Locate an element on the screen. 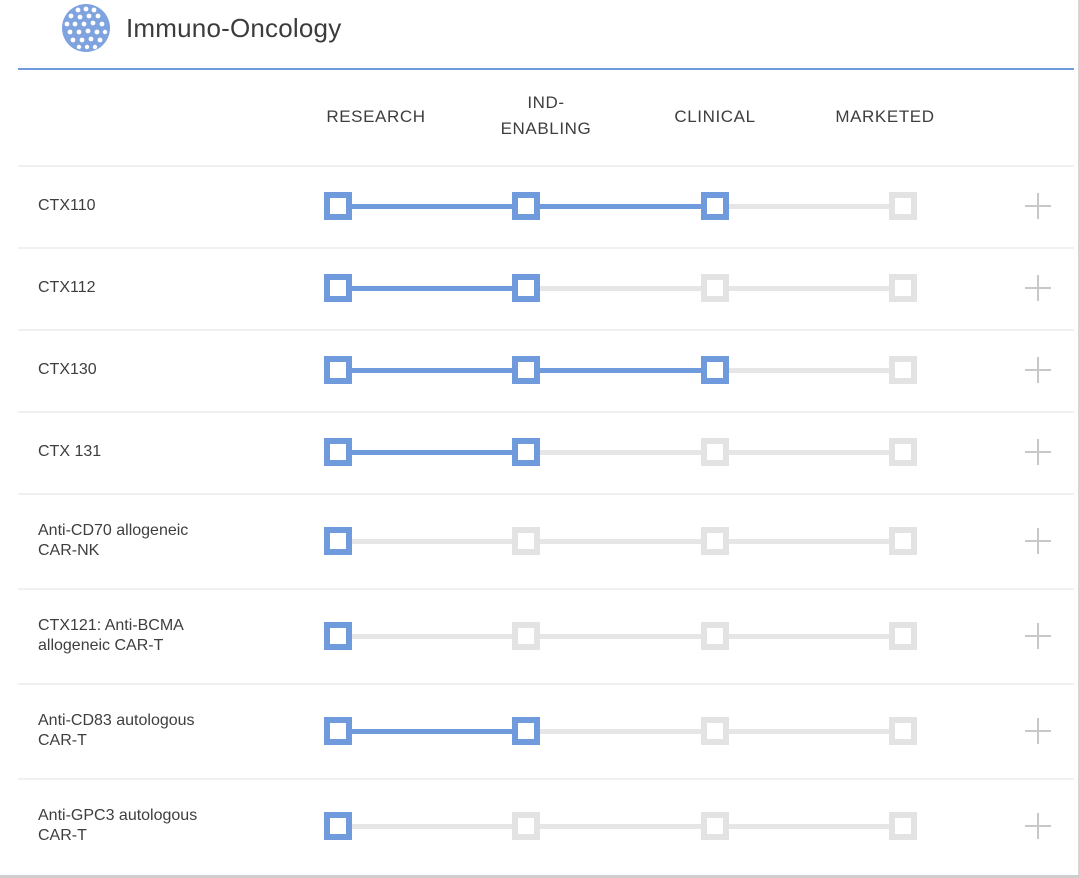 This screenshot has width=1080, height=878. program-row: Anti-GPC3 autologous CAR-T is located at coordinates (546, 825).